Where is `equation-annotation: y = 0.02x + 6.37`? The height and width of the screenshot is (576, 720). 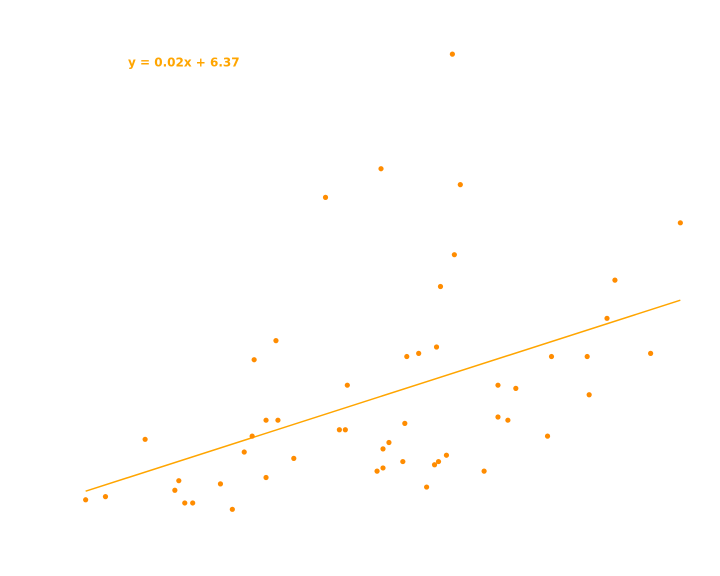 equation-annotation: y = 0.02x + 6.37 is located at coordinates (184, 63).